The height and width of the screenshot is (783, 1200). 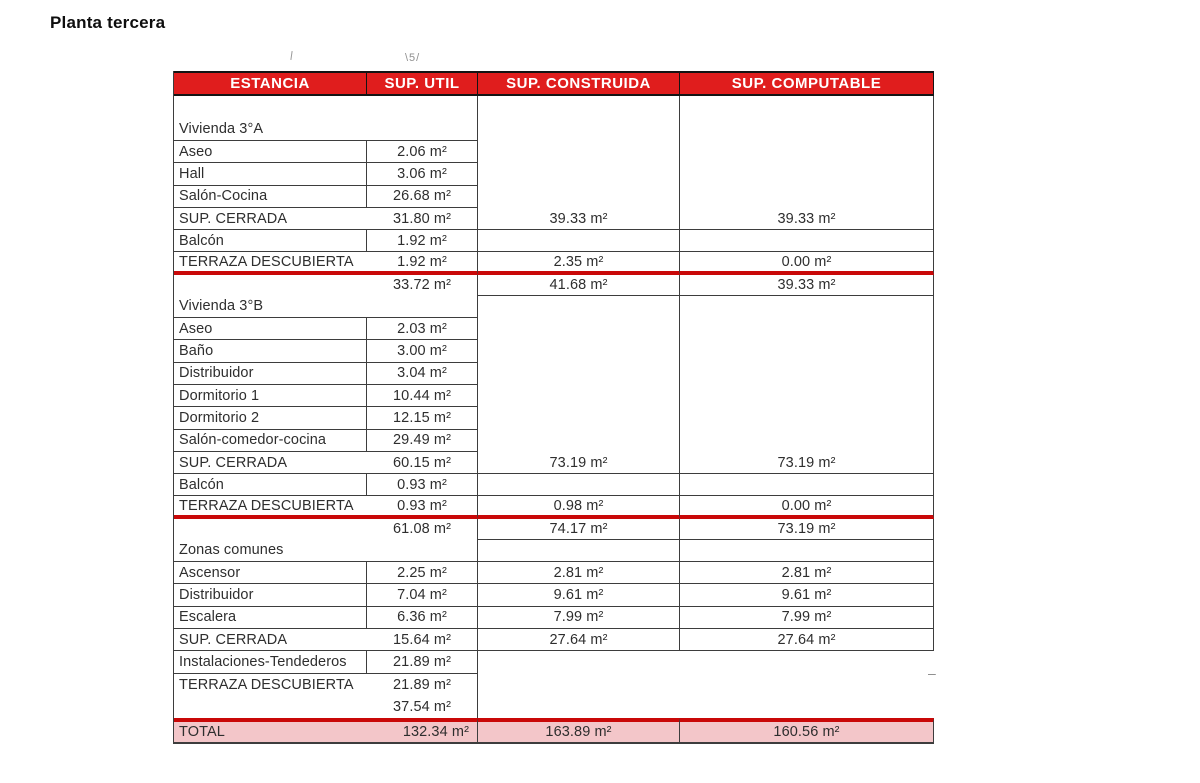 What do you see at coordinates (579, 507) in the screenshot?
I see `cell-sup-construida: 0.98 m²` at bounding box center [579, 507].